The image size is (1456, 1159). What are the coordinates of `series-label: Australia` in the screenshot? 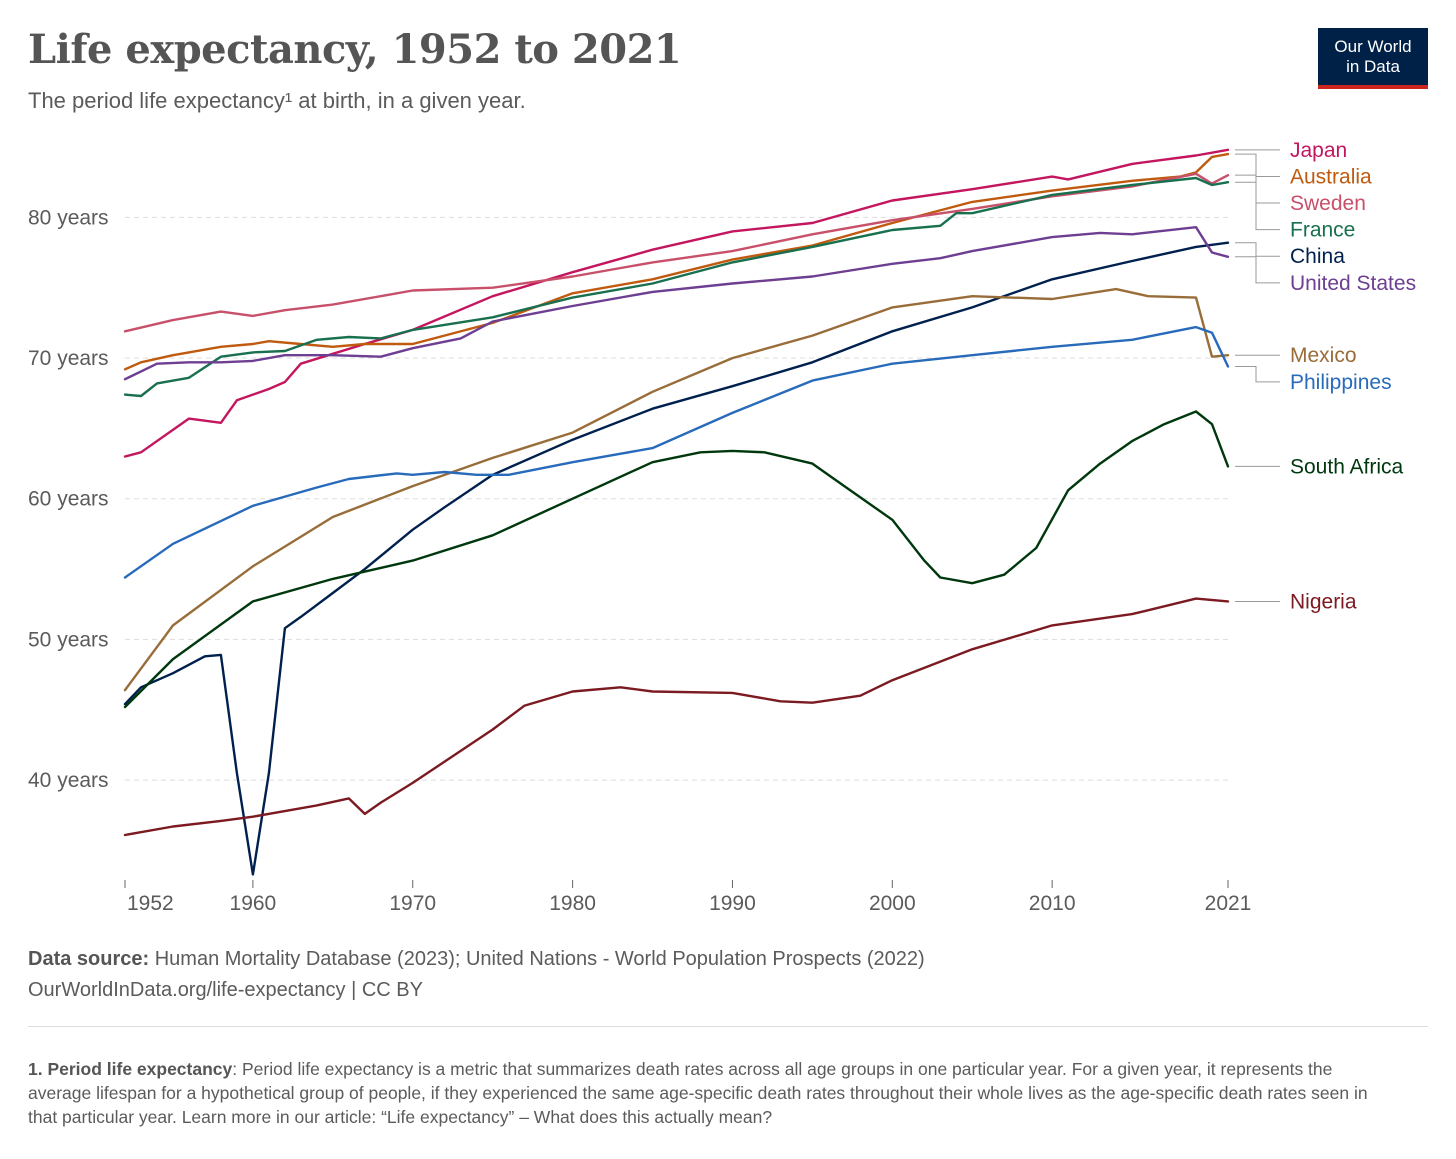 It's located at (1331, 176).